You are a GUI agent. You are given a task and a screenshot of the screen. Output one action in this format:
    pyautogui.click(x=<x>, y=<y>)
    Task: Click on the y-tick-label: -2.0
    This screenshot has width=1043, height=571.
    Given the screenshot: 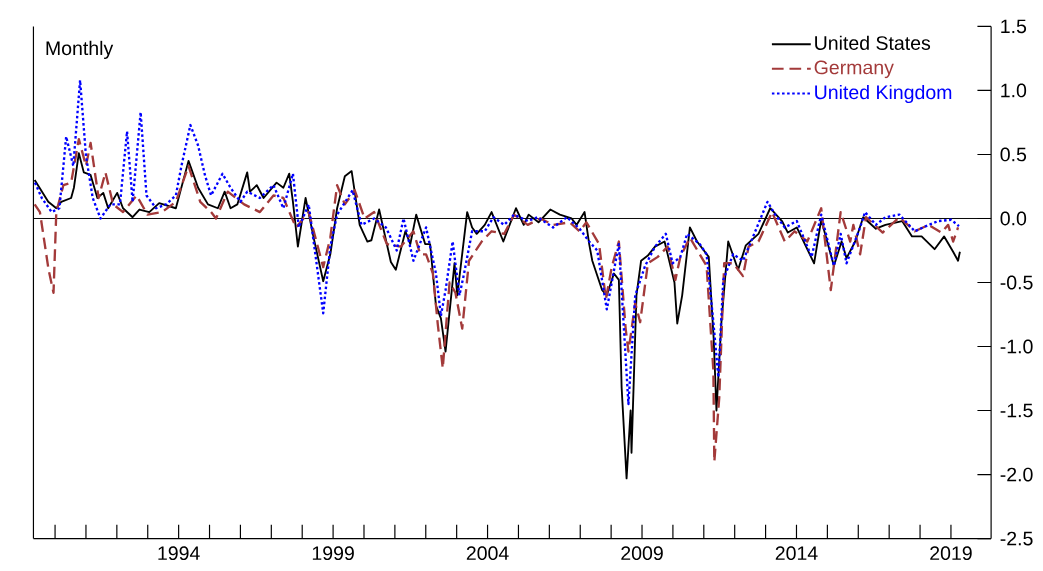 What is the action you would take?
    pyautogui.click(x=1016, y=474)
    